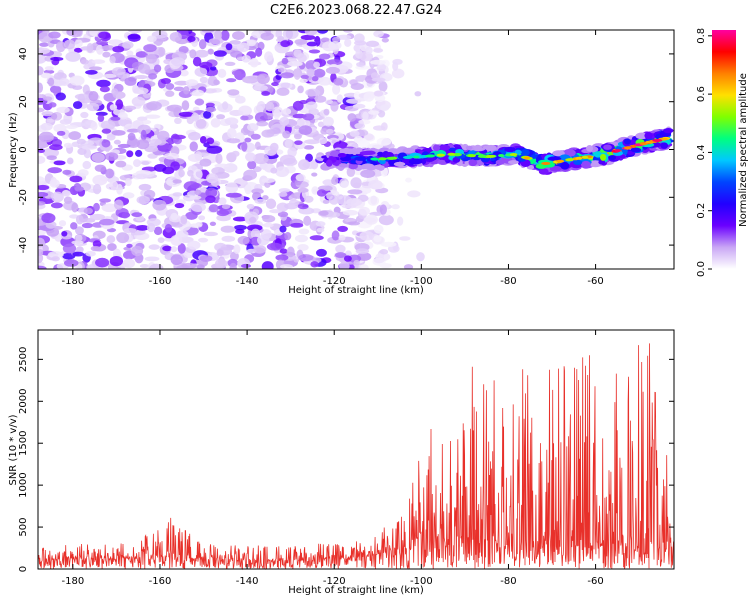  Describe the element at coordinates (13, 449) in the screenshot. I see `snr-y-label: SNR (10 * v/v)` at that location.